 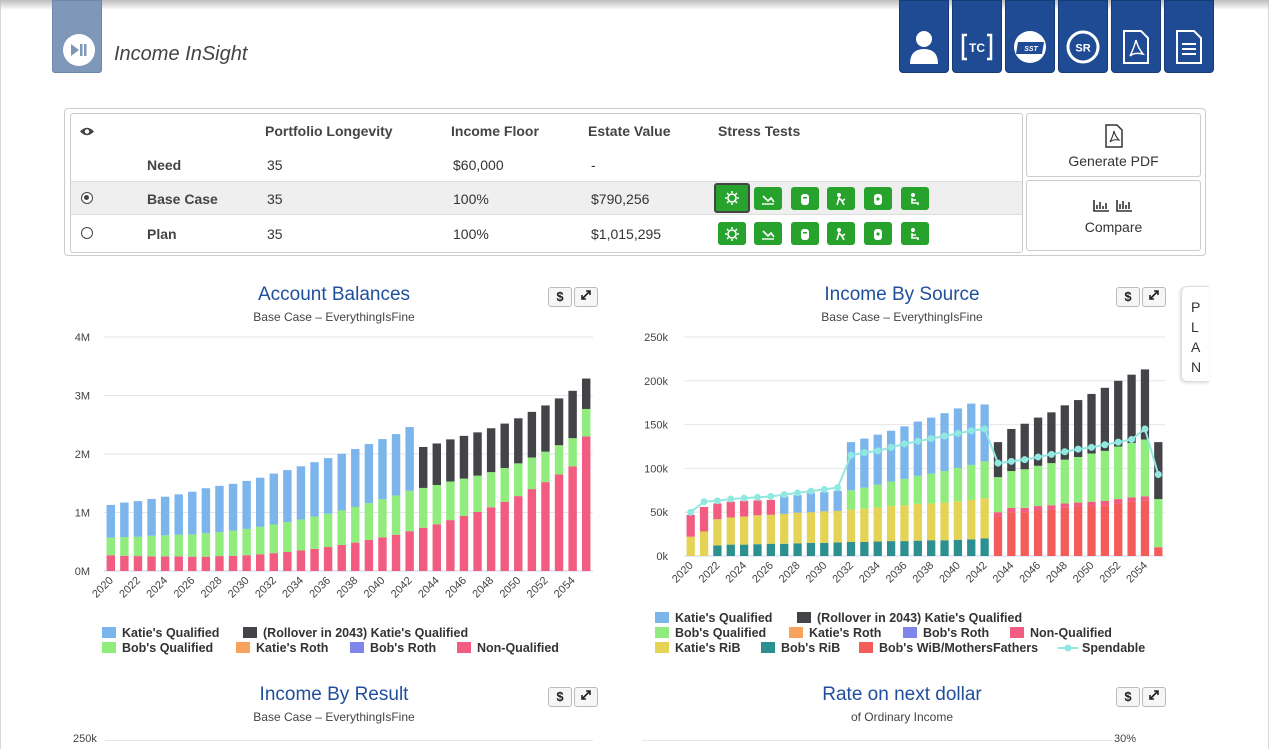 What do you see at coordinates (546, 234) in the screenshot?
I see `table-row-plan: Plan 35 100% $1,015,295` at bounding box center [546, 234].